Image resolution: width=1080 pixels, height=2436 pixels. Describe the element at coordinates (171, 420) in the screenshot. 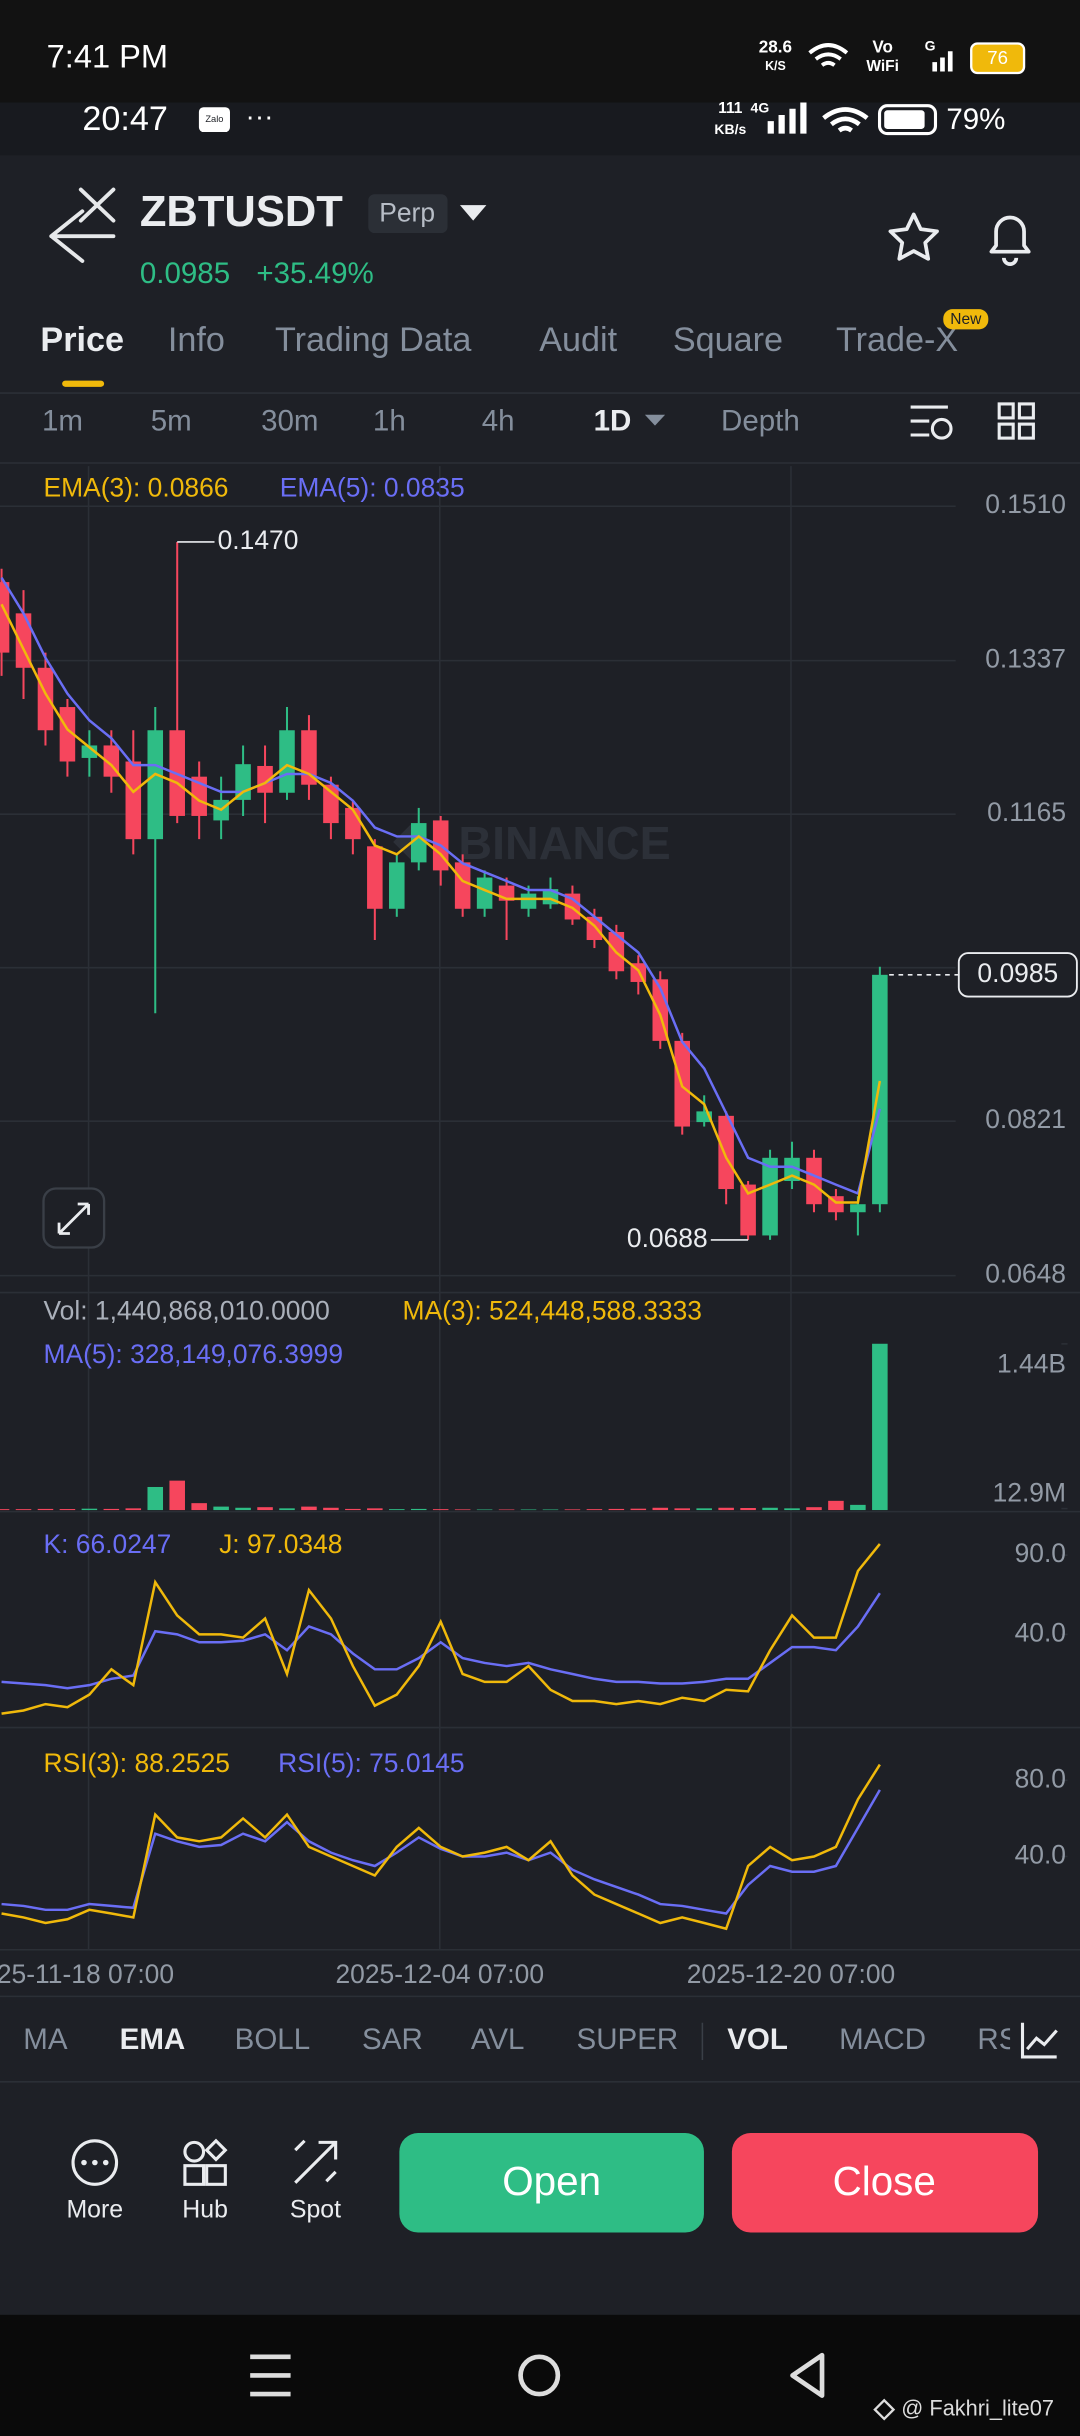

I see `interval: 5m` at that location.